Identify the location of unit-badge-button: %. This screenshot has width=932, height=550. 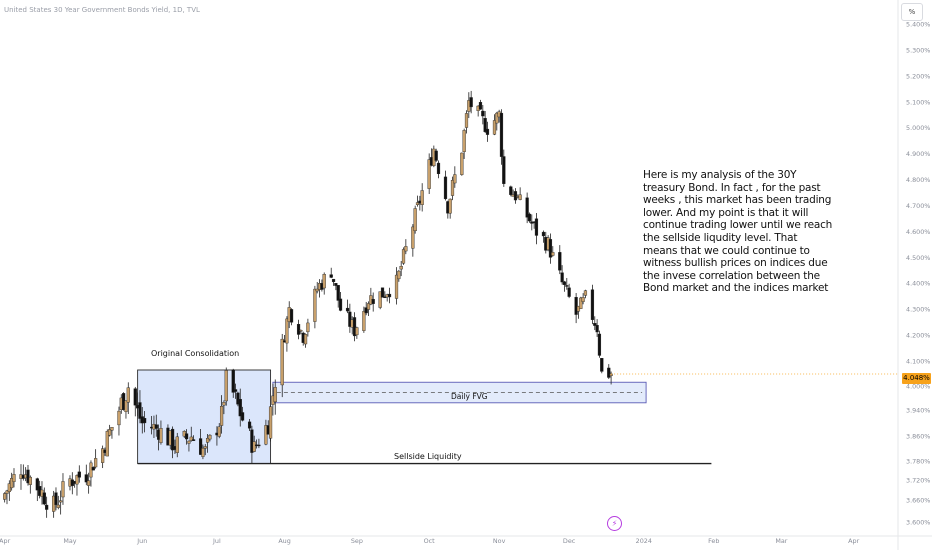
(912, 12).